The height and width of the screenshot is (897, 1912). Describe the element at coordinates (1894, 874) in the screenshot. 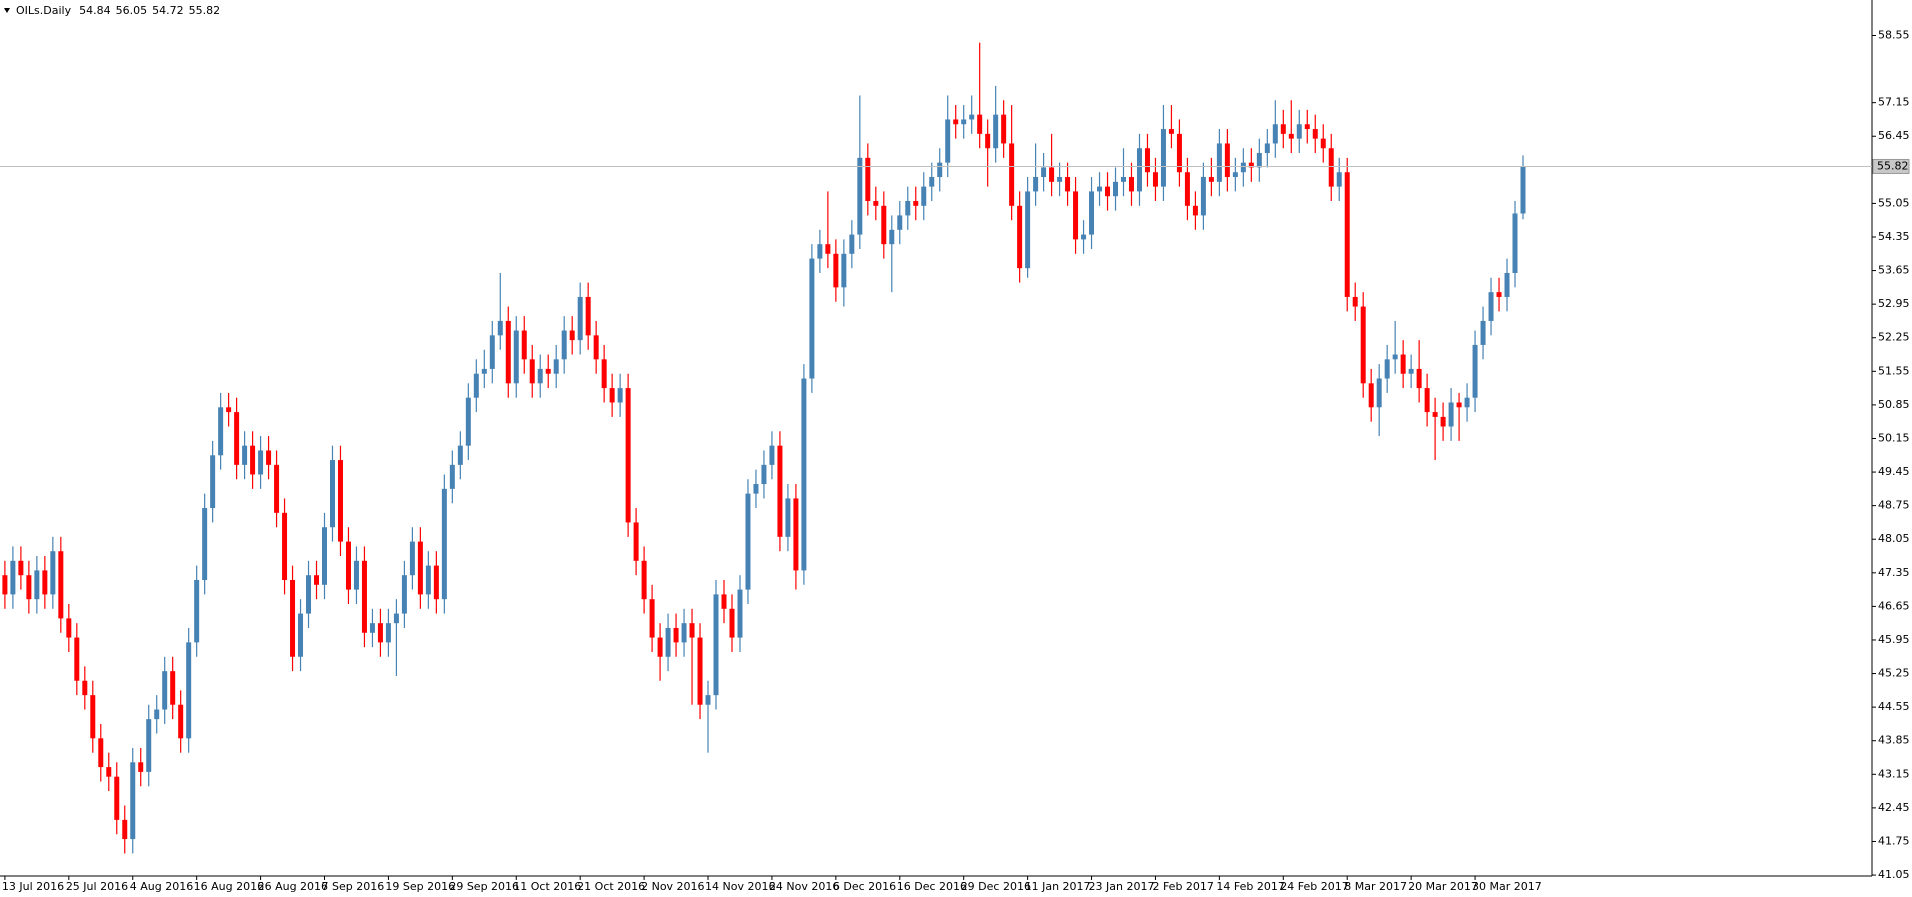

I see `y-tick-label: 41.05` at that location.